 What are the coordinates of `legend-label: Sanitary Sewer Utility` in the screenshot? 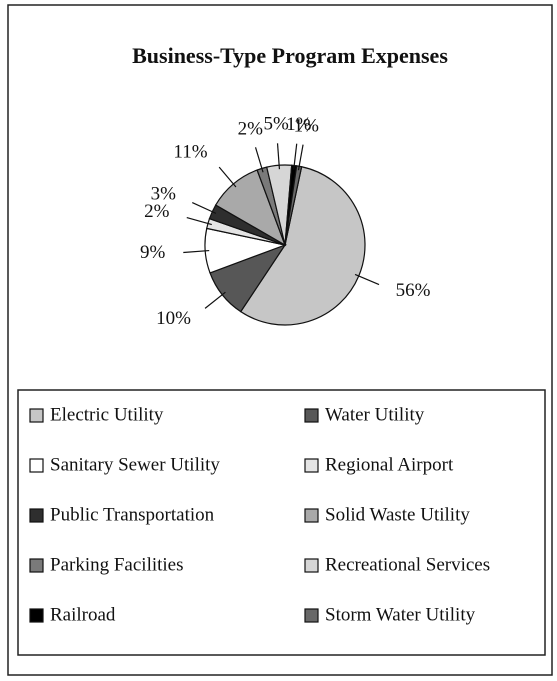 It's located at (135, 464).